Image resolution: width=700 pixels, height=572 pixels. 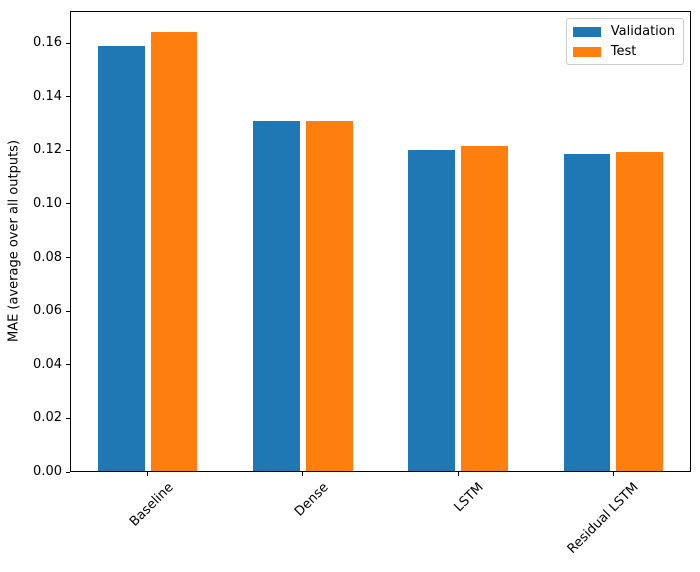 What do you see at coordinates (586, 31) in the screenshot?
I see `validation-color-swatch` at bounding box center [586, 31].